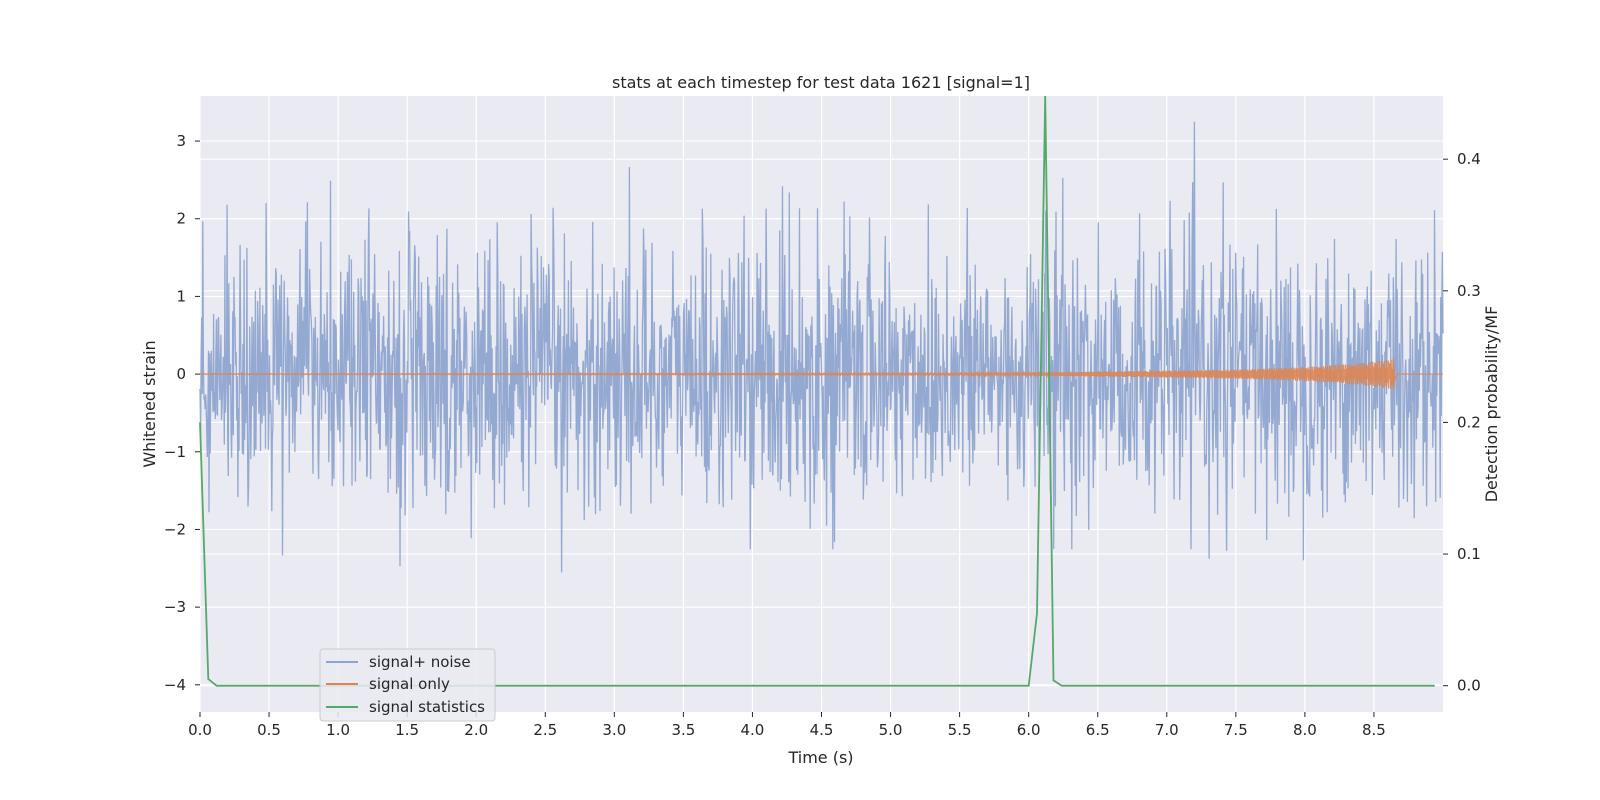 The width and height of the screenshot is (1600, 800). Describe the element at coordinates (420, 662) in the screenshot. I see `legend-label-signal-noise: signal+ noise` at that location.